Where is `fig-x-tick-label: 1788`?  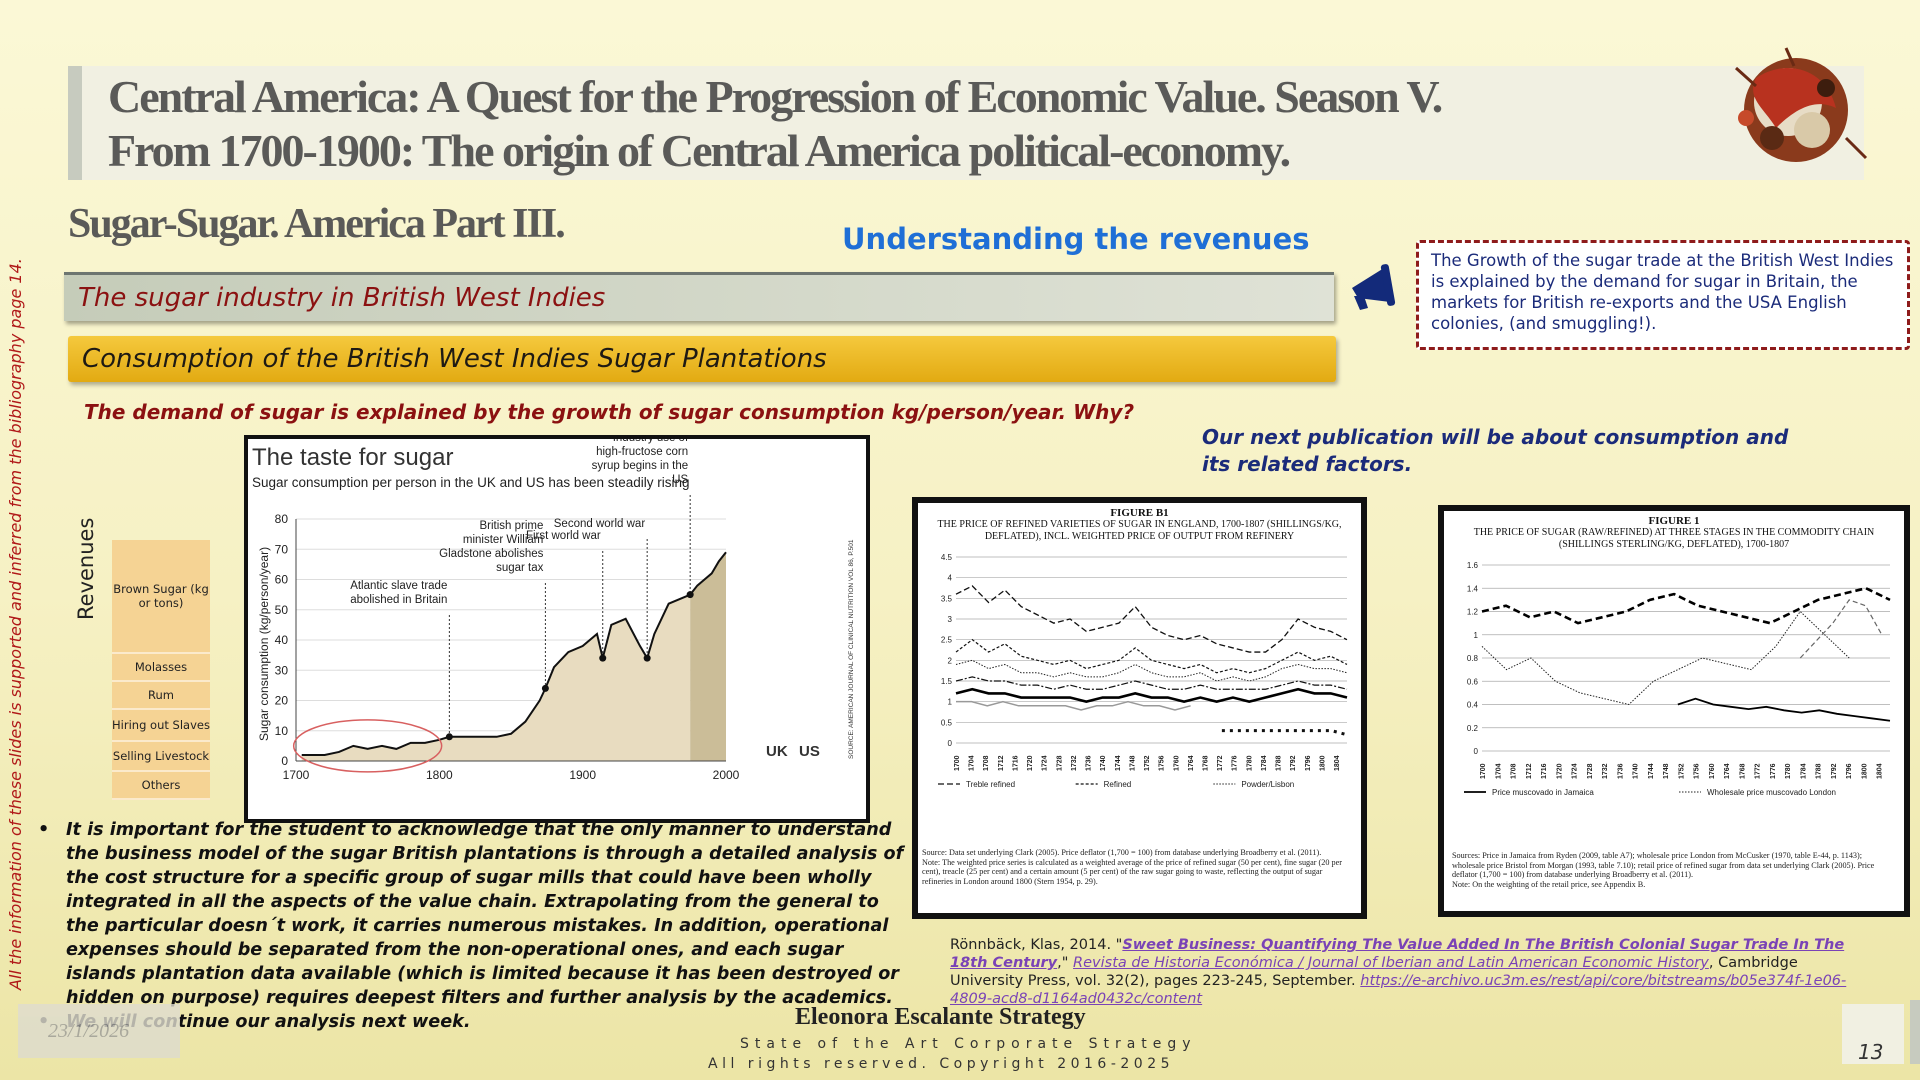 fig-x-tick-label: 1788 is located at coordinates (1819, 771).